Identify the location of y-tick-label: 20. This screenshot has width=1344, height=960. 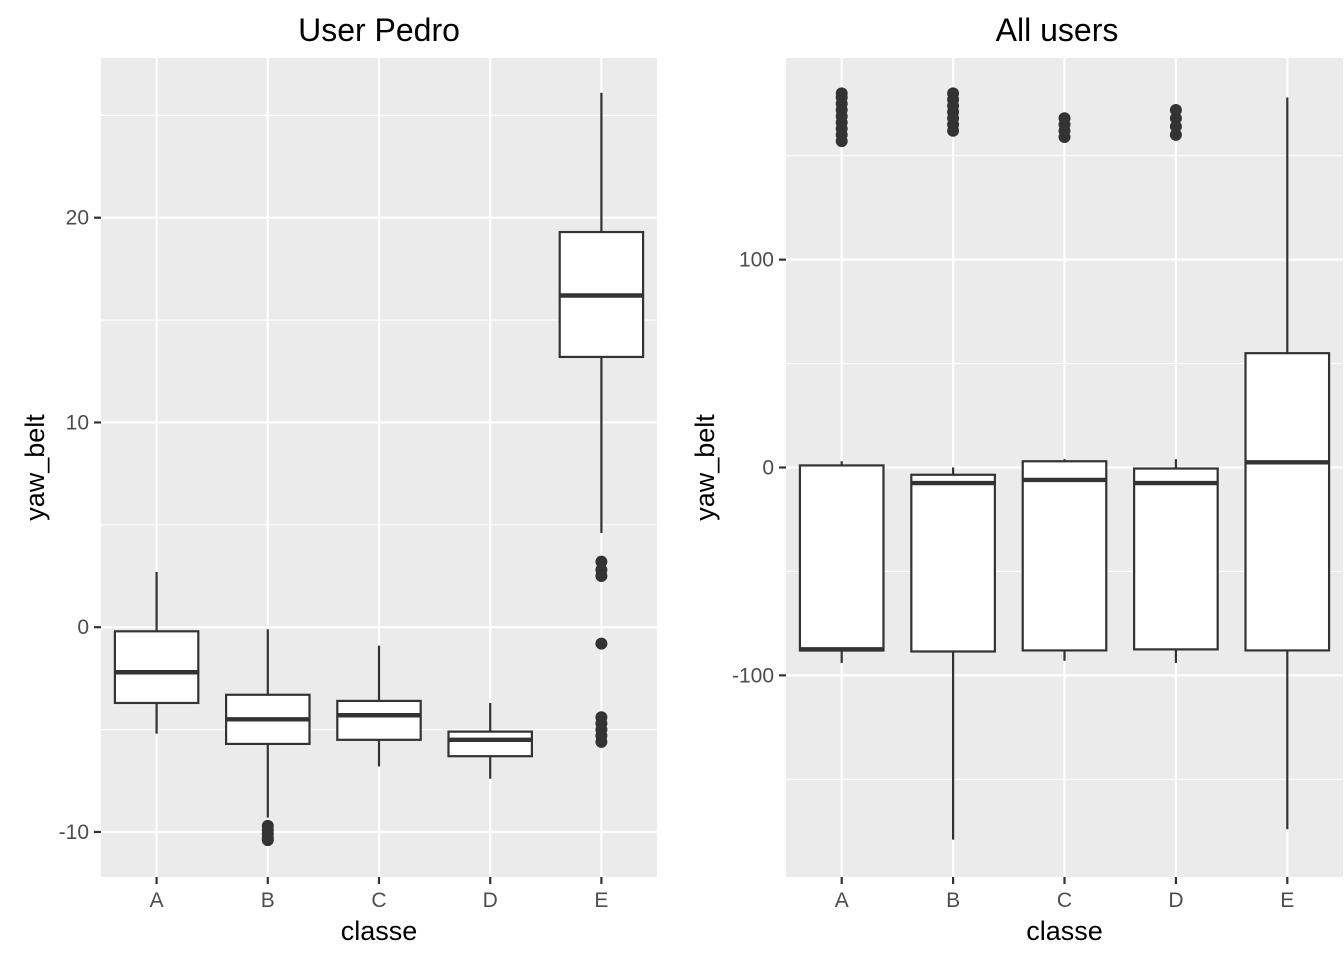
(77, 218).